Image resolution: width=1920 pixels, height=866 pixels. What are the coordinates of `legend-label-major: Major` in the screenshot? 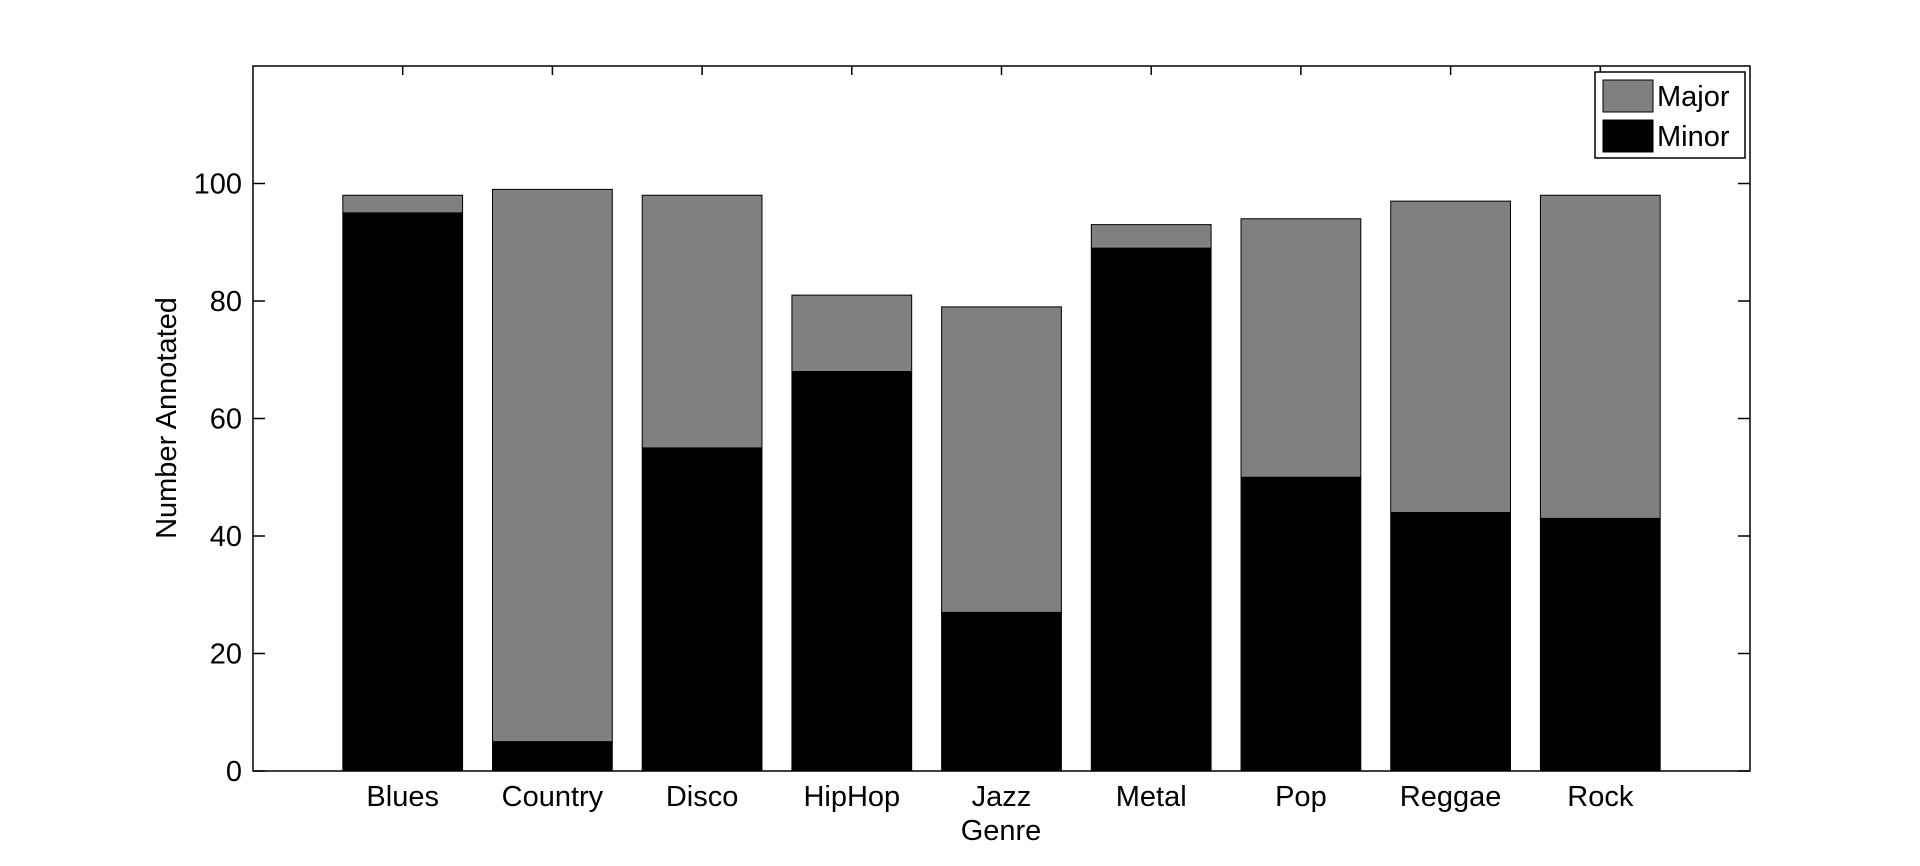 It's located at (1693, 97).